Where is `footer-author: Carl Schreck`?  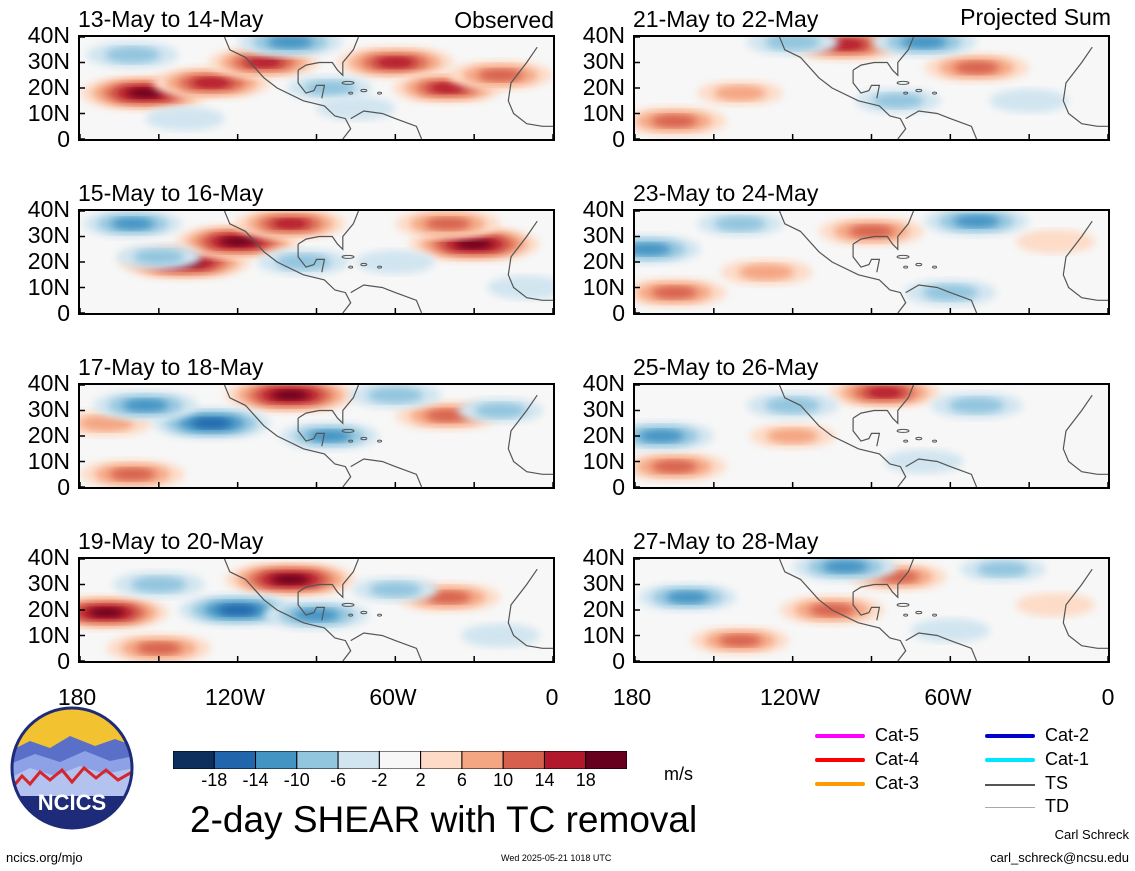
footer-author: Carl Schreck is located at coordinates (1091, 834).